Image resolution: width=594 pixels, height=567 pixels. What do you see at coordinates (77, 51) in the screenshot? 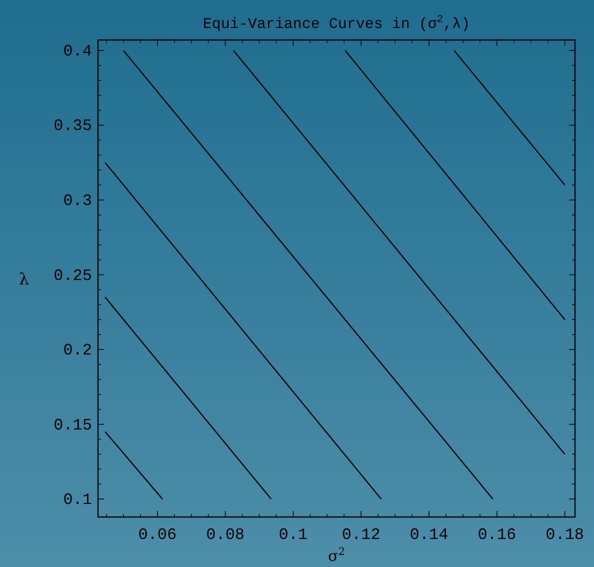
I see `y-tick-label: 0.4` at bounding box center [77, 51].